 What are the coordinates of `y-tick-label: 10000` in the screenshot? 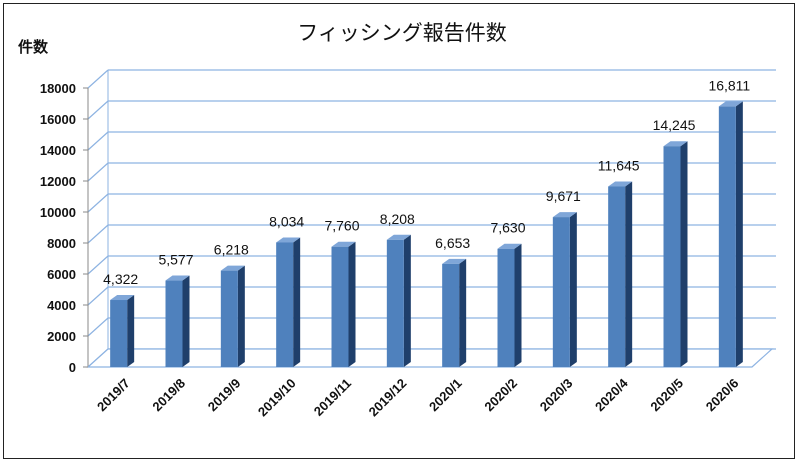 It's located at (58, 212).